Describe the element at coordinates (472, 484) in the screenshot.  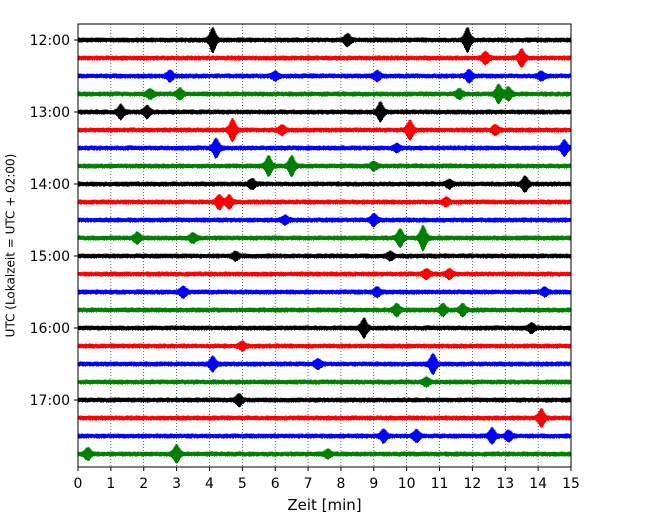
I see `x-tick-label: 12` at that location.